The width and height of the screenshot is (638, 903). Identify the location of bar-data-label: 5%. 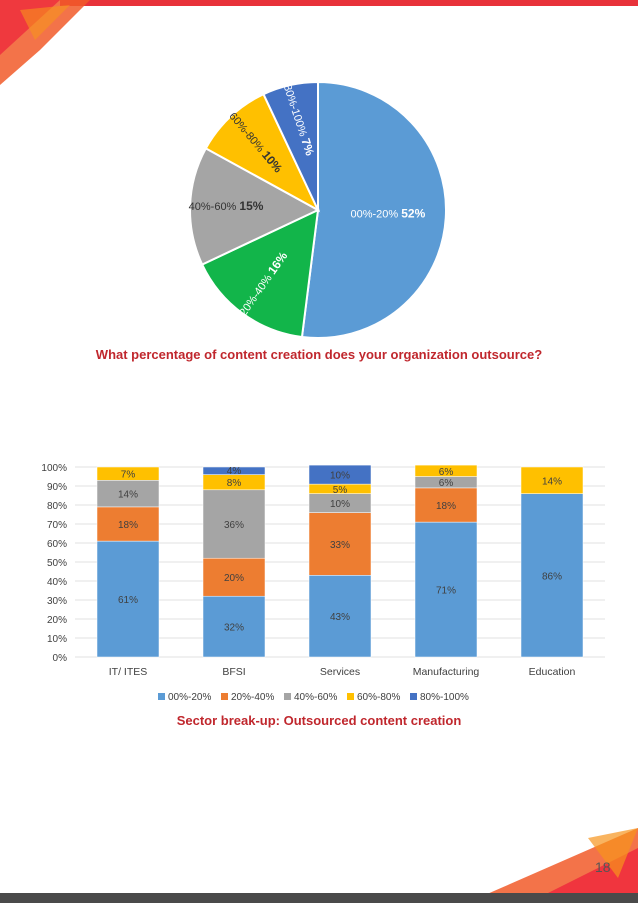
(340, 490).